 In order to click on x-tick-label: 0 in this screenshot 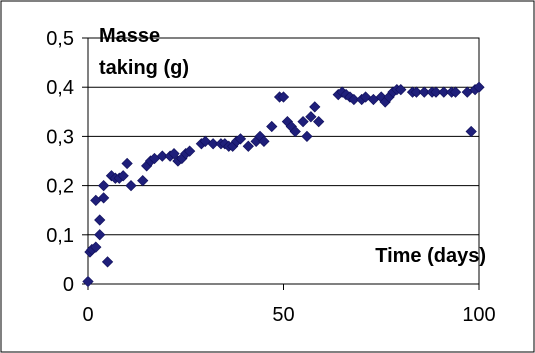, I will do `click(87, 315)`.